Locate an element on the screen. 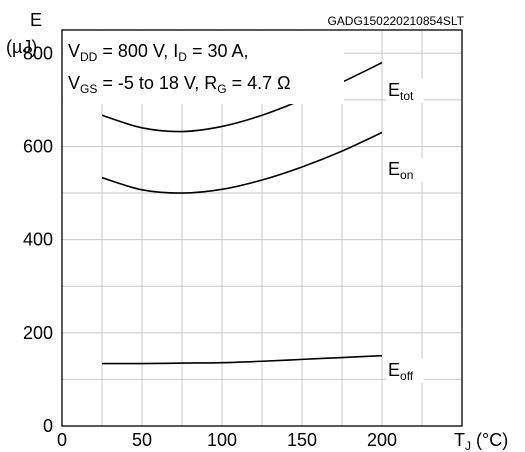 This screenshot has height=452, width=525. condition-subscript: G is located at coordinates (221, 89).